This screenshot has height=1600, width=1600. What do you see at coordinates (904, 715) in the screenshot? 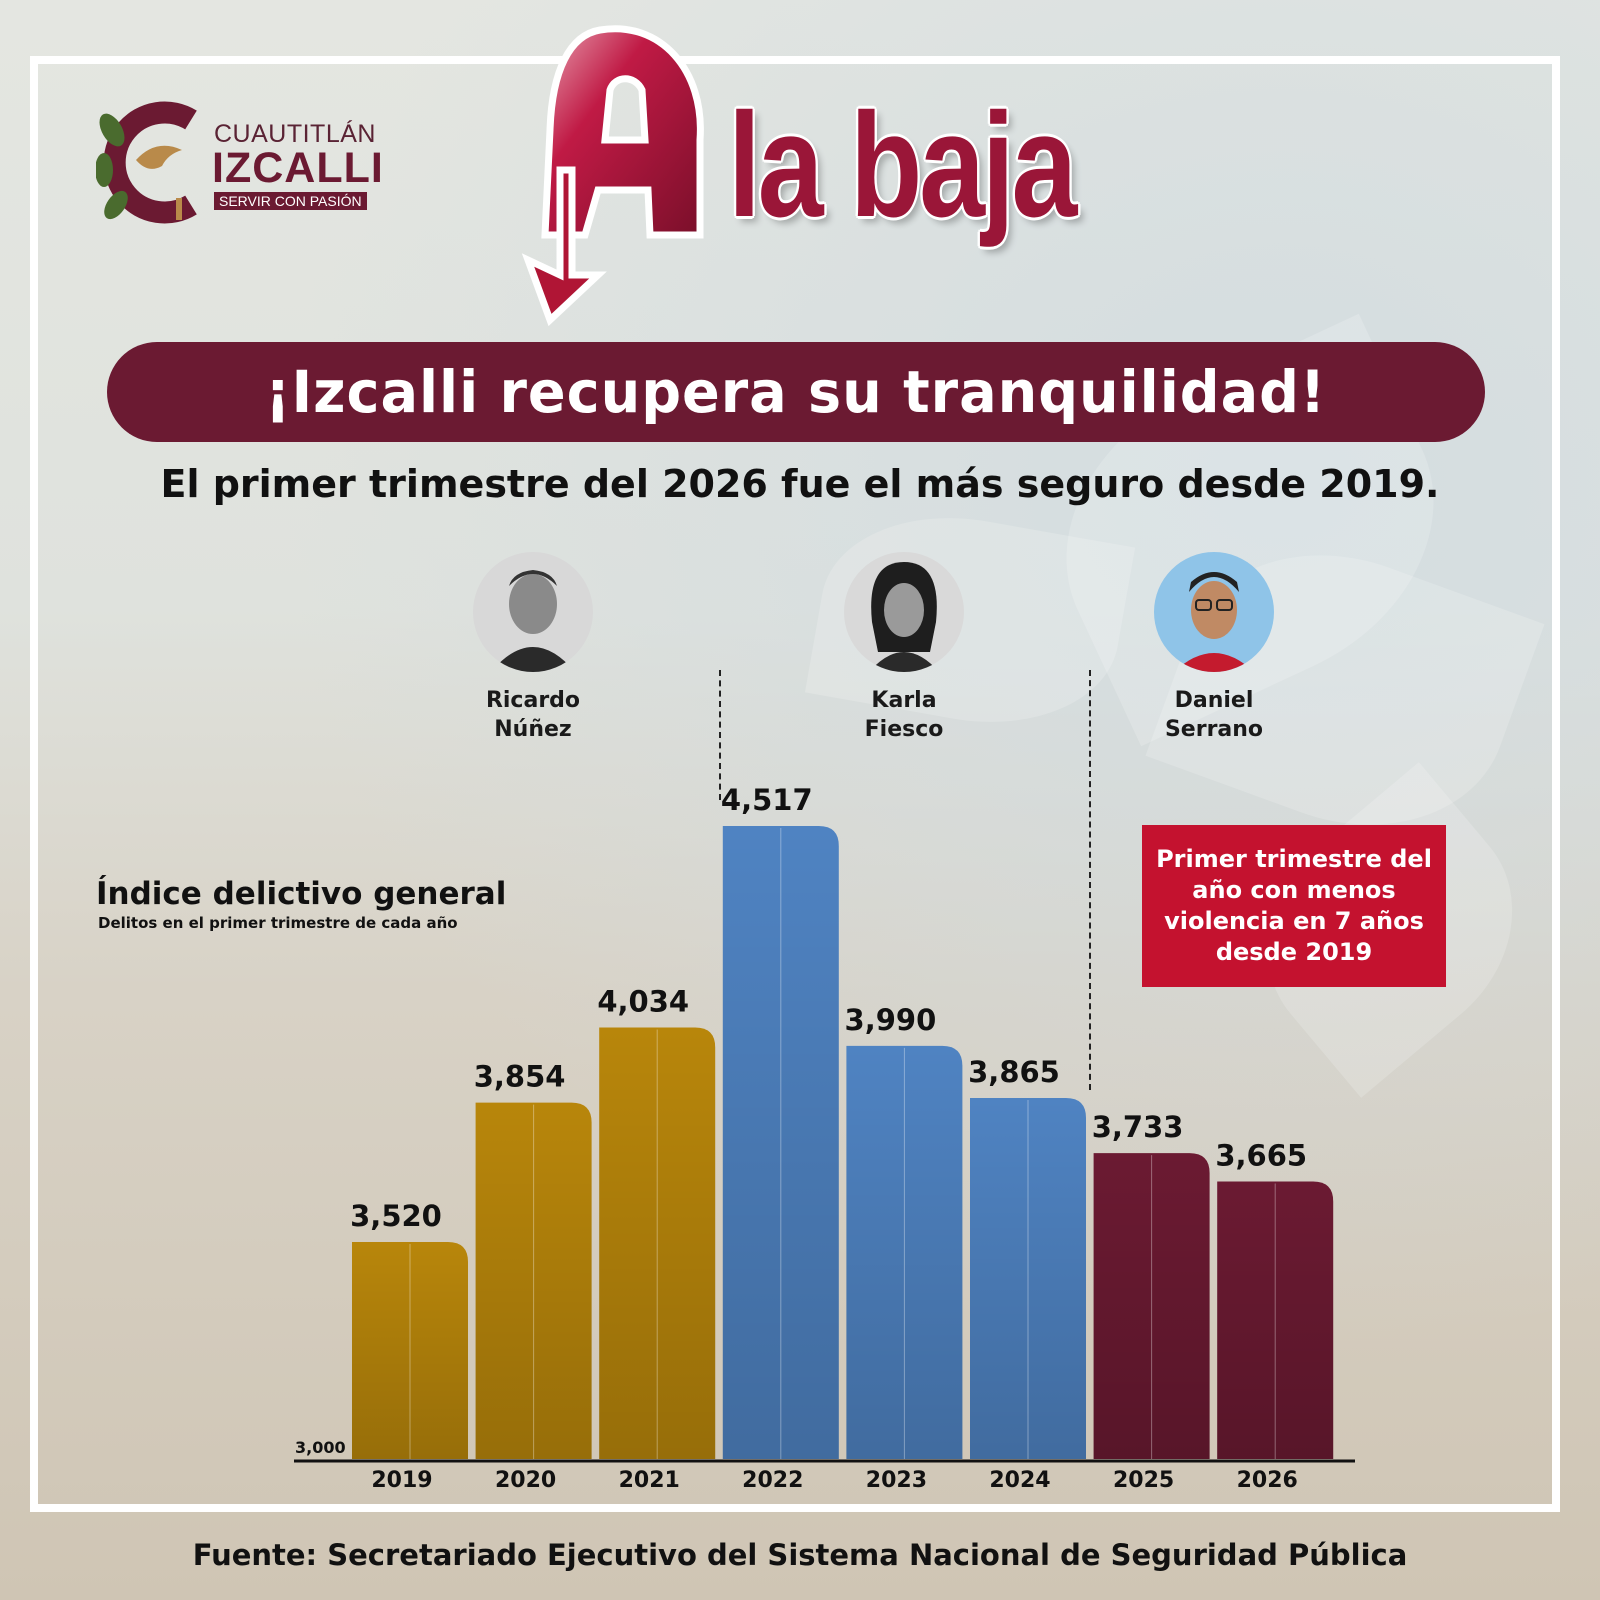
I see `person-name: Karla Fiesco` at bounding box center [904, 715].